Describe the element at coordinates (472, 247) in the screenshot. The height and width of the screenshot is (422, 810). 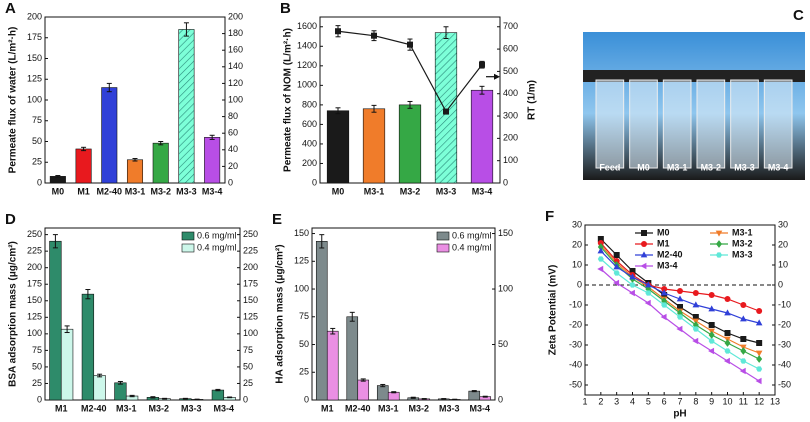
I see `legend-label: 0.4 mg/ml` at that location.